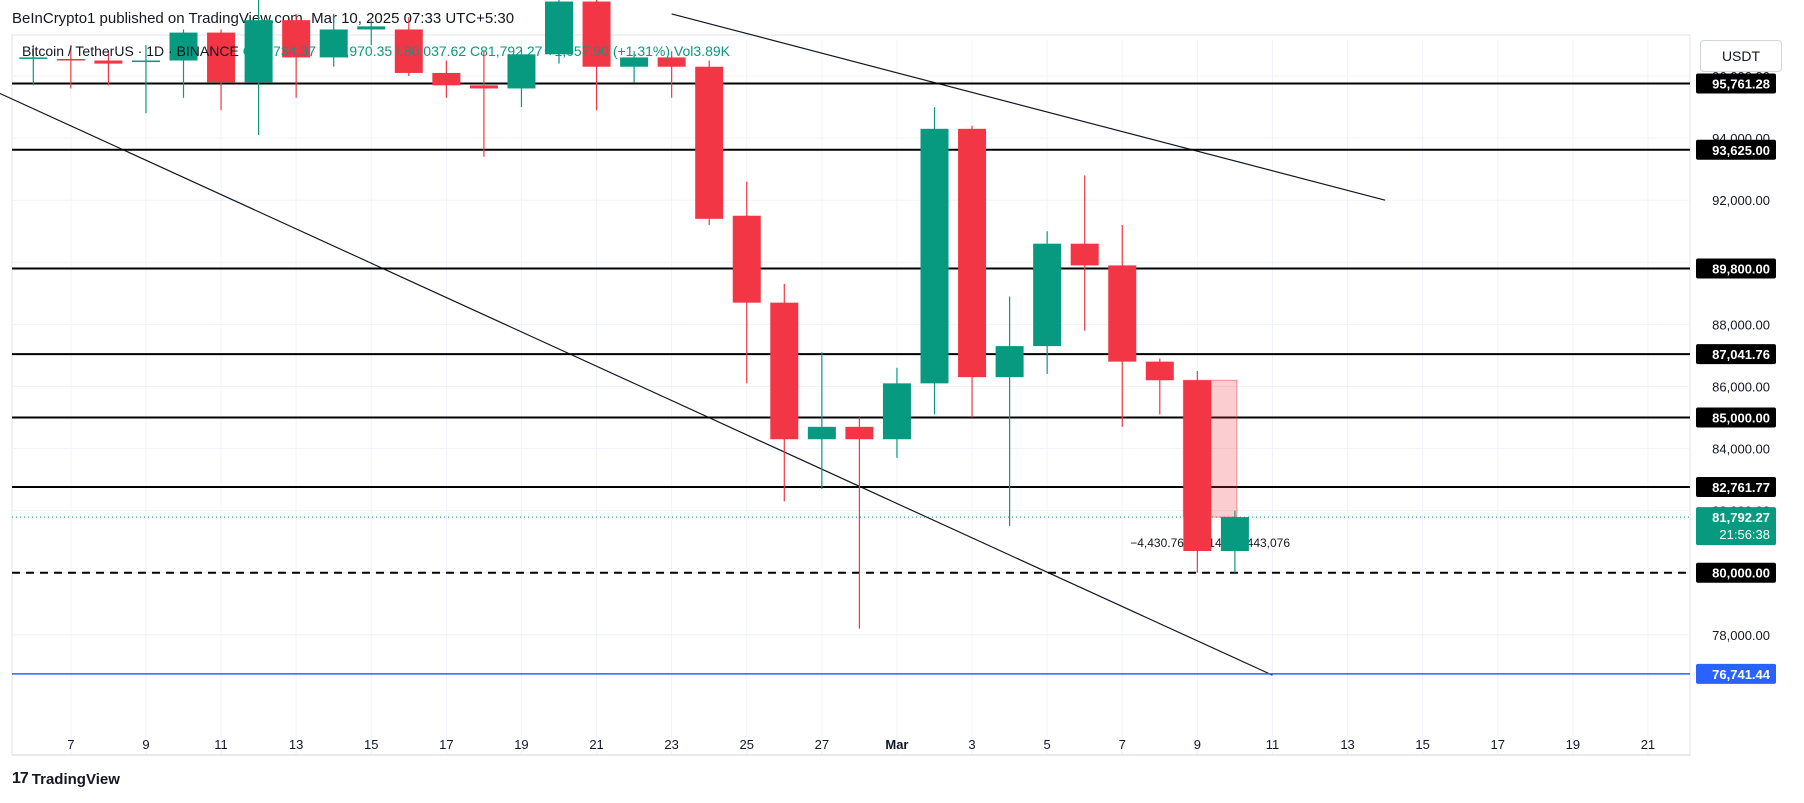 This screenshot has width=1804, height=803. Describe the element at coordinates (1741, 449) in the screenshot. I see `price-tick-label: 84,000.00` at that location.